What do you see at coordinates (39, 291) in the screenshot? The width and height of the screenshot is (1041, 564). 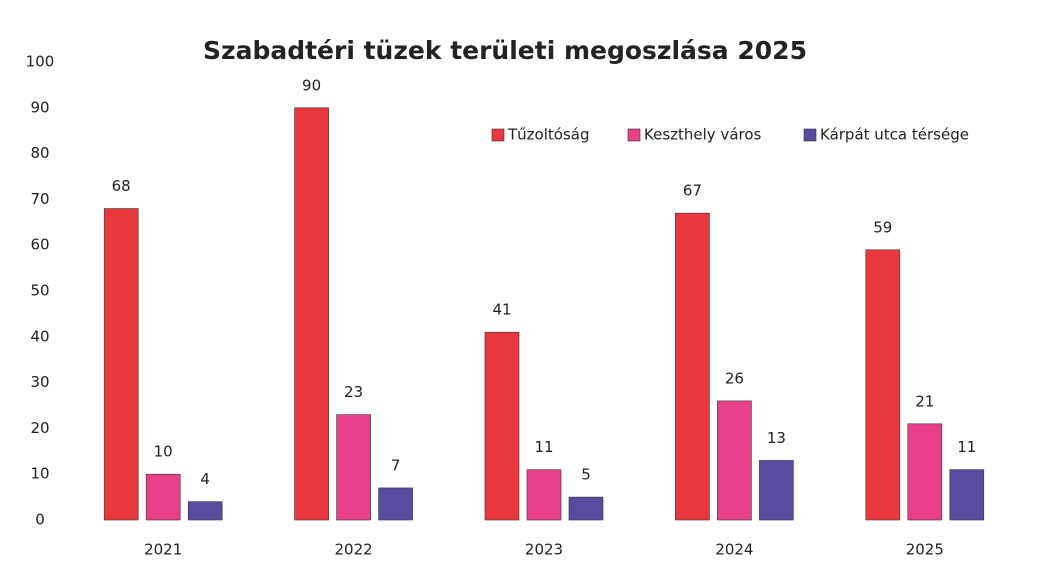 I see `y-tick-label: 50` at bounding box center [39, 291].